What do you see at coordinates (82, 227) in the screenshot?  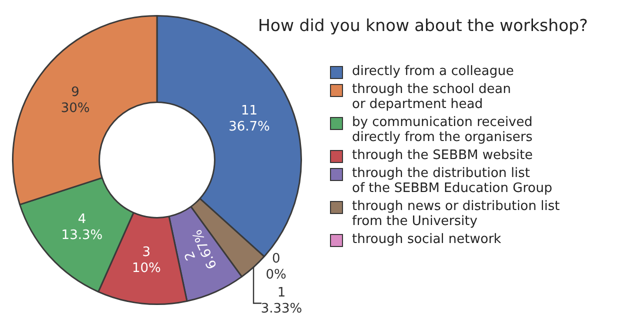 I see `data-label: 4 13.3%` at bounding box center [82, 227].